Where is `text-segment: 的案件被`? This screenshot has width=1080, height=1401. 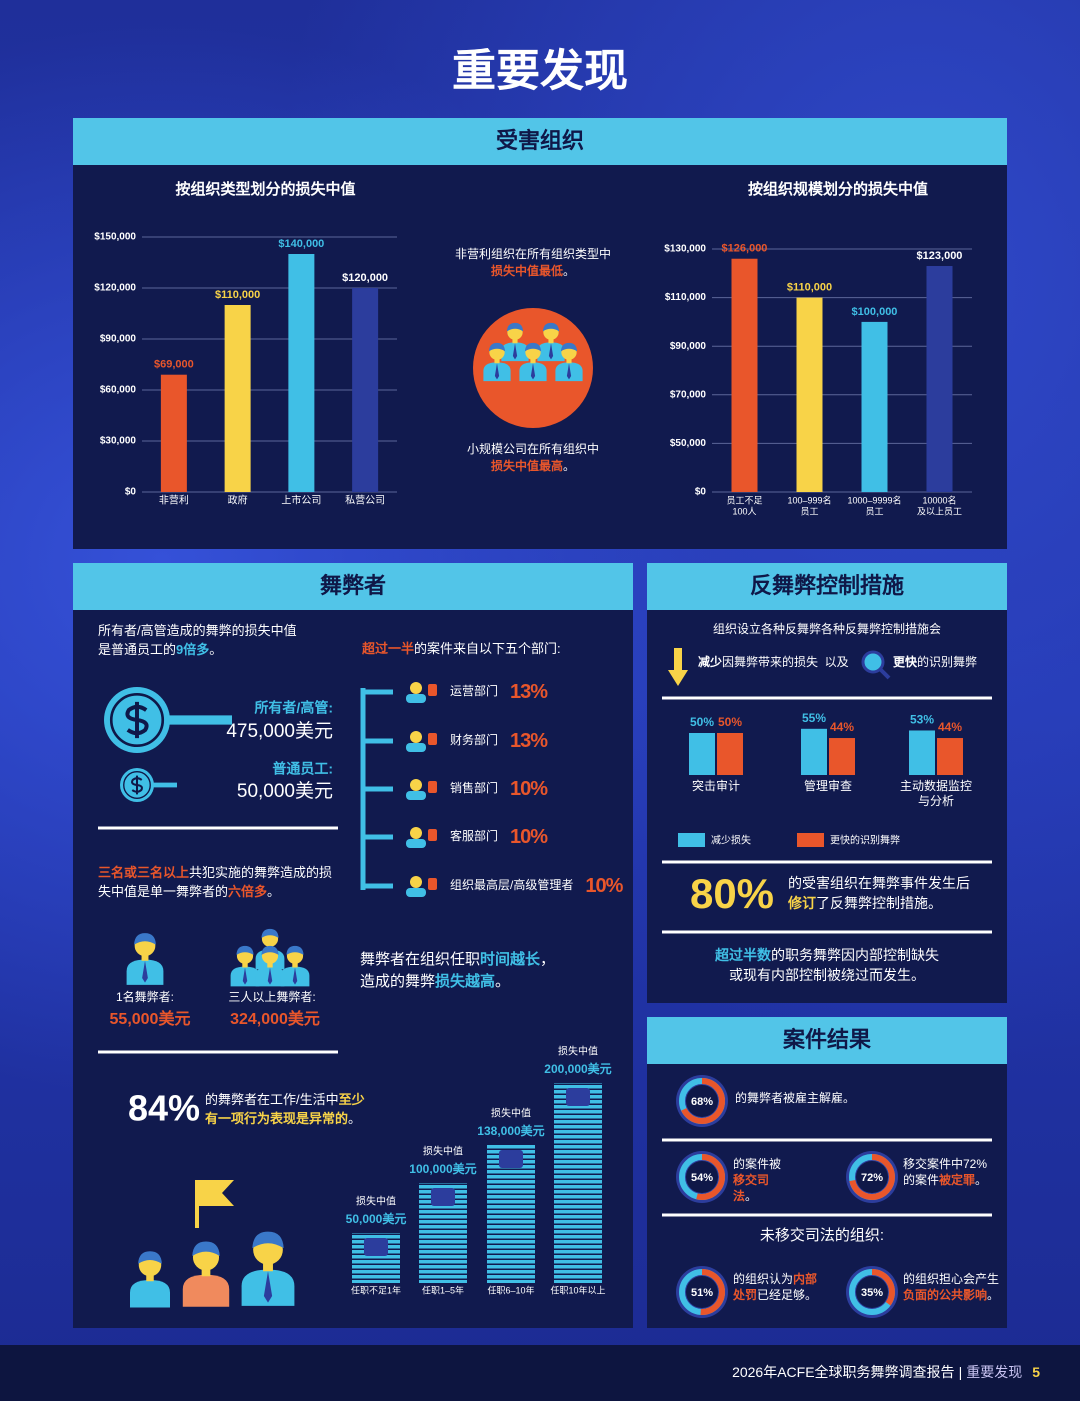
text-segment: 的案件被 is located at coordinates (757, 1164).